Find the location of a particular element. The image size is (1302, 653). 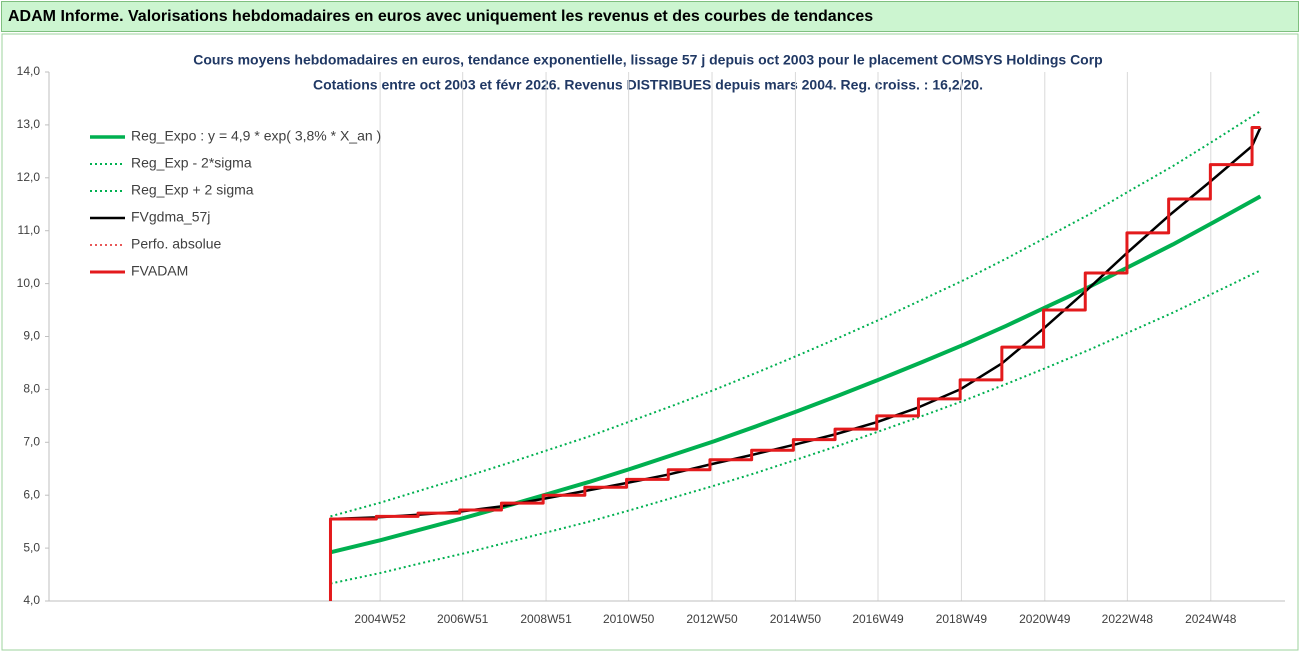

y-tick-label: 12,0 is located at coordinates (29, 177).